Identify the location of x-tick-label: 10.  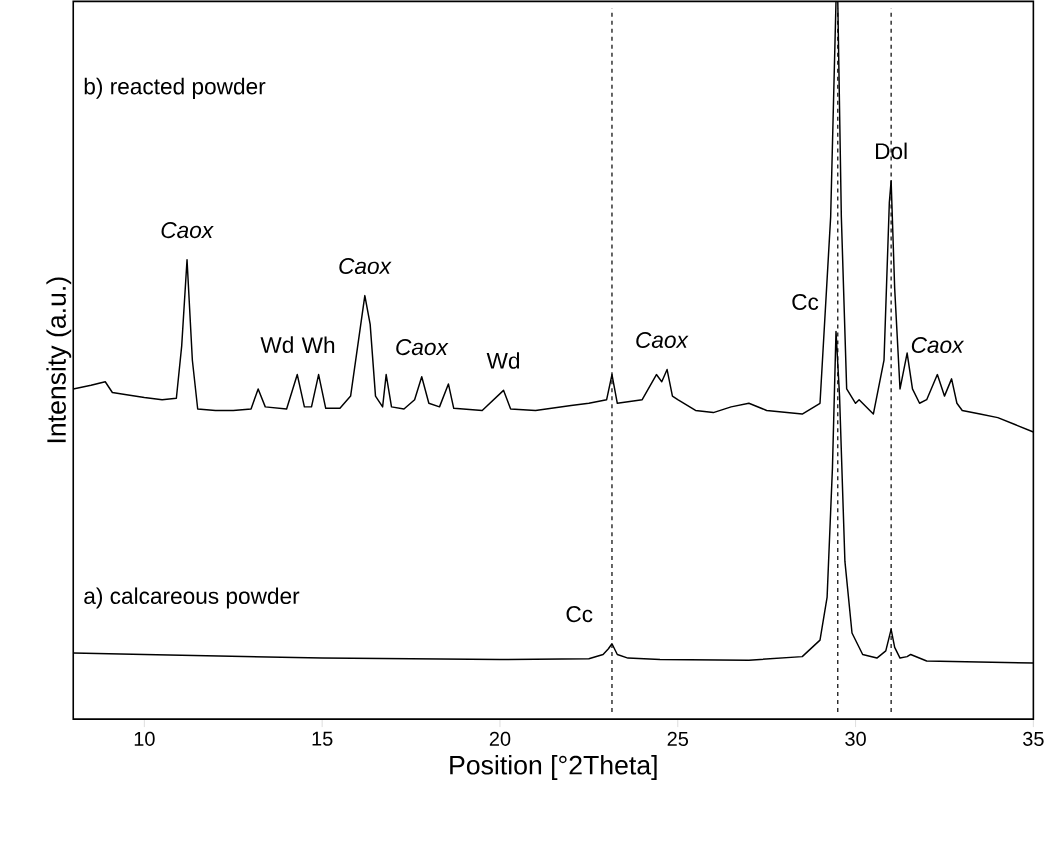
(144, 739).